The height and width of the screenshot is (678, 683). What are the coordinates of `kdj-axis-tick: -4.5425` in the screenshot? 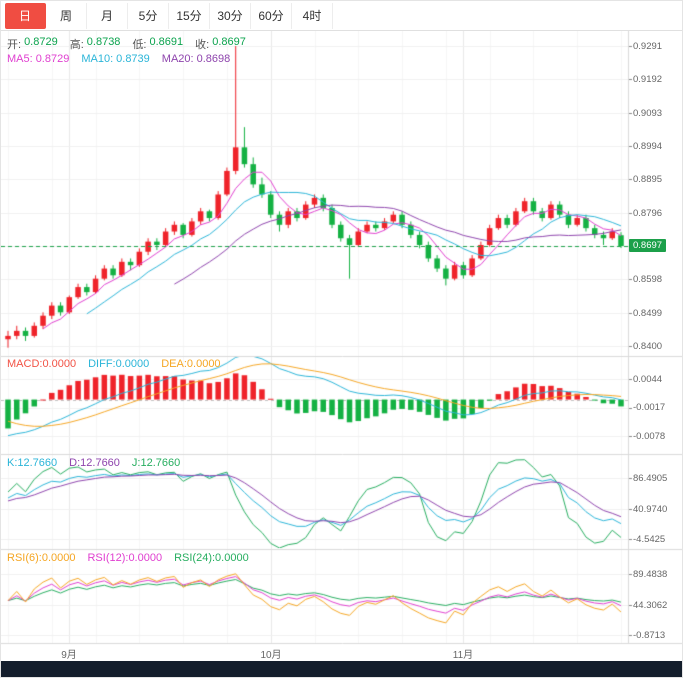 It's located at (649, 539).